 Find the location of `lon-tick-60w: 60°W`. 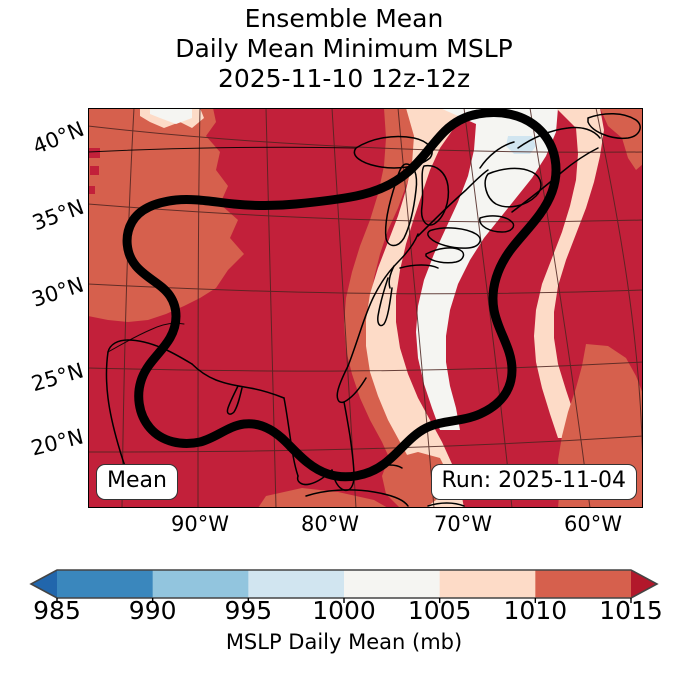

lon-tick-60w: 60°W is located at coordinates (593, 524).